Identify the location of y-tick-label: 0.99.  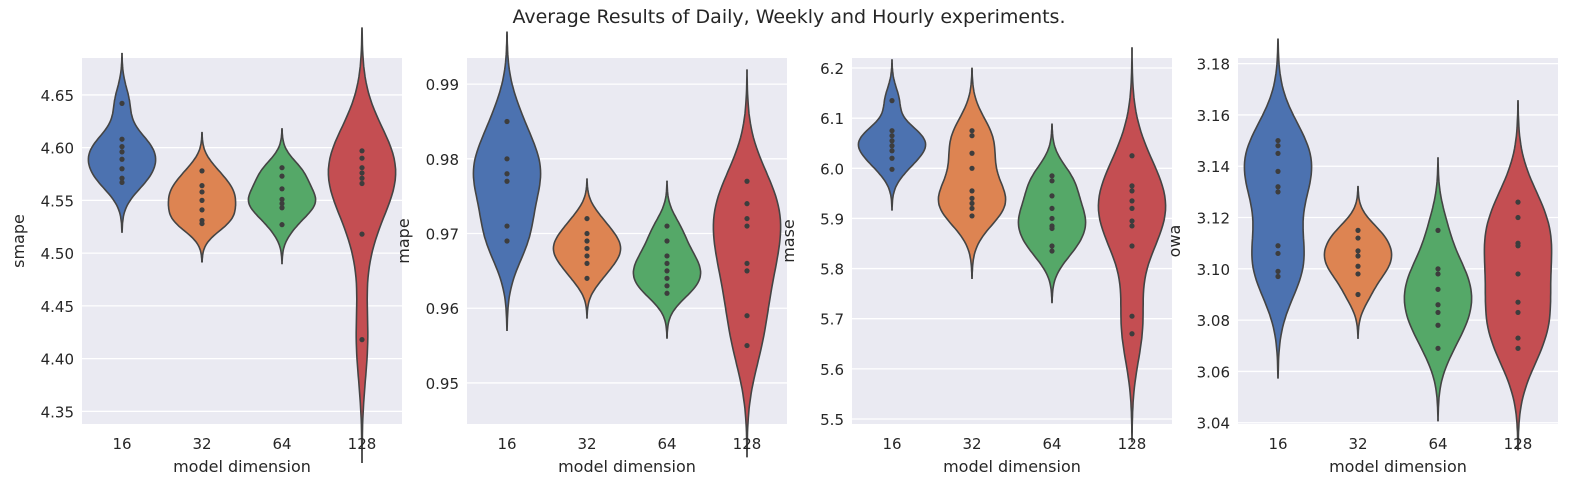
(442, 85).